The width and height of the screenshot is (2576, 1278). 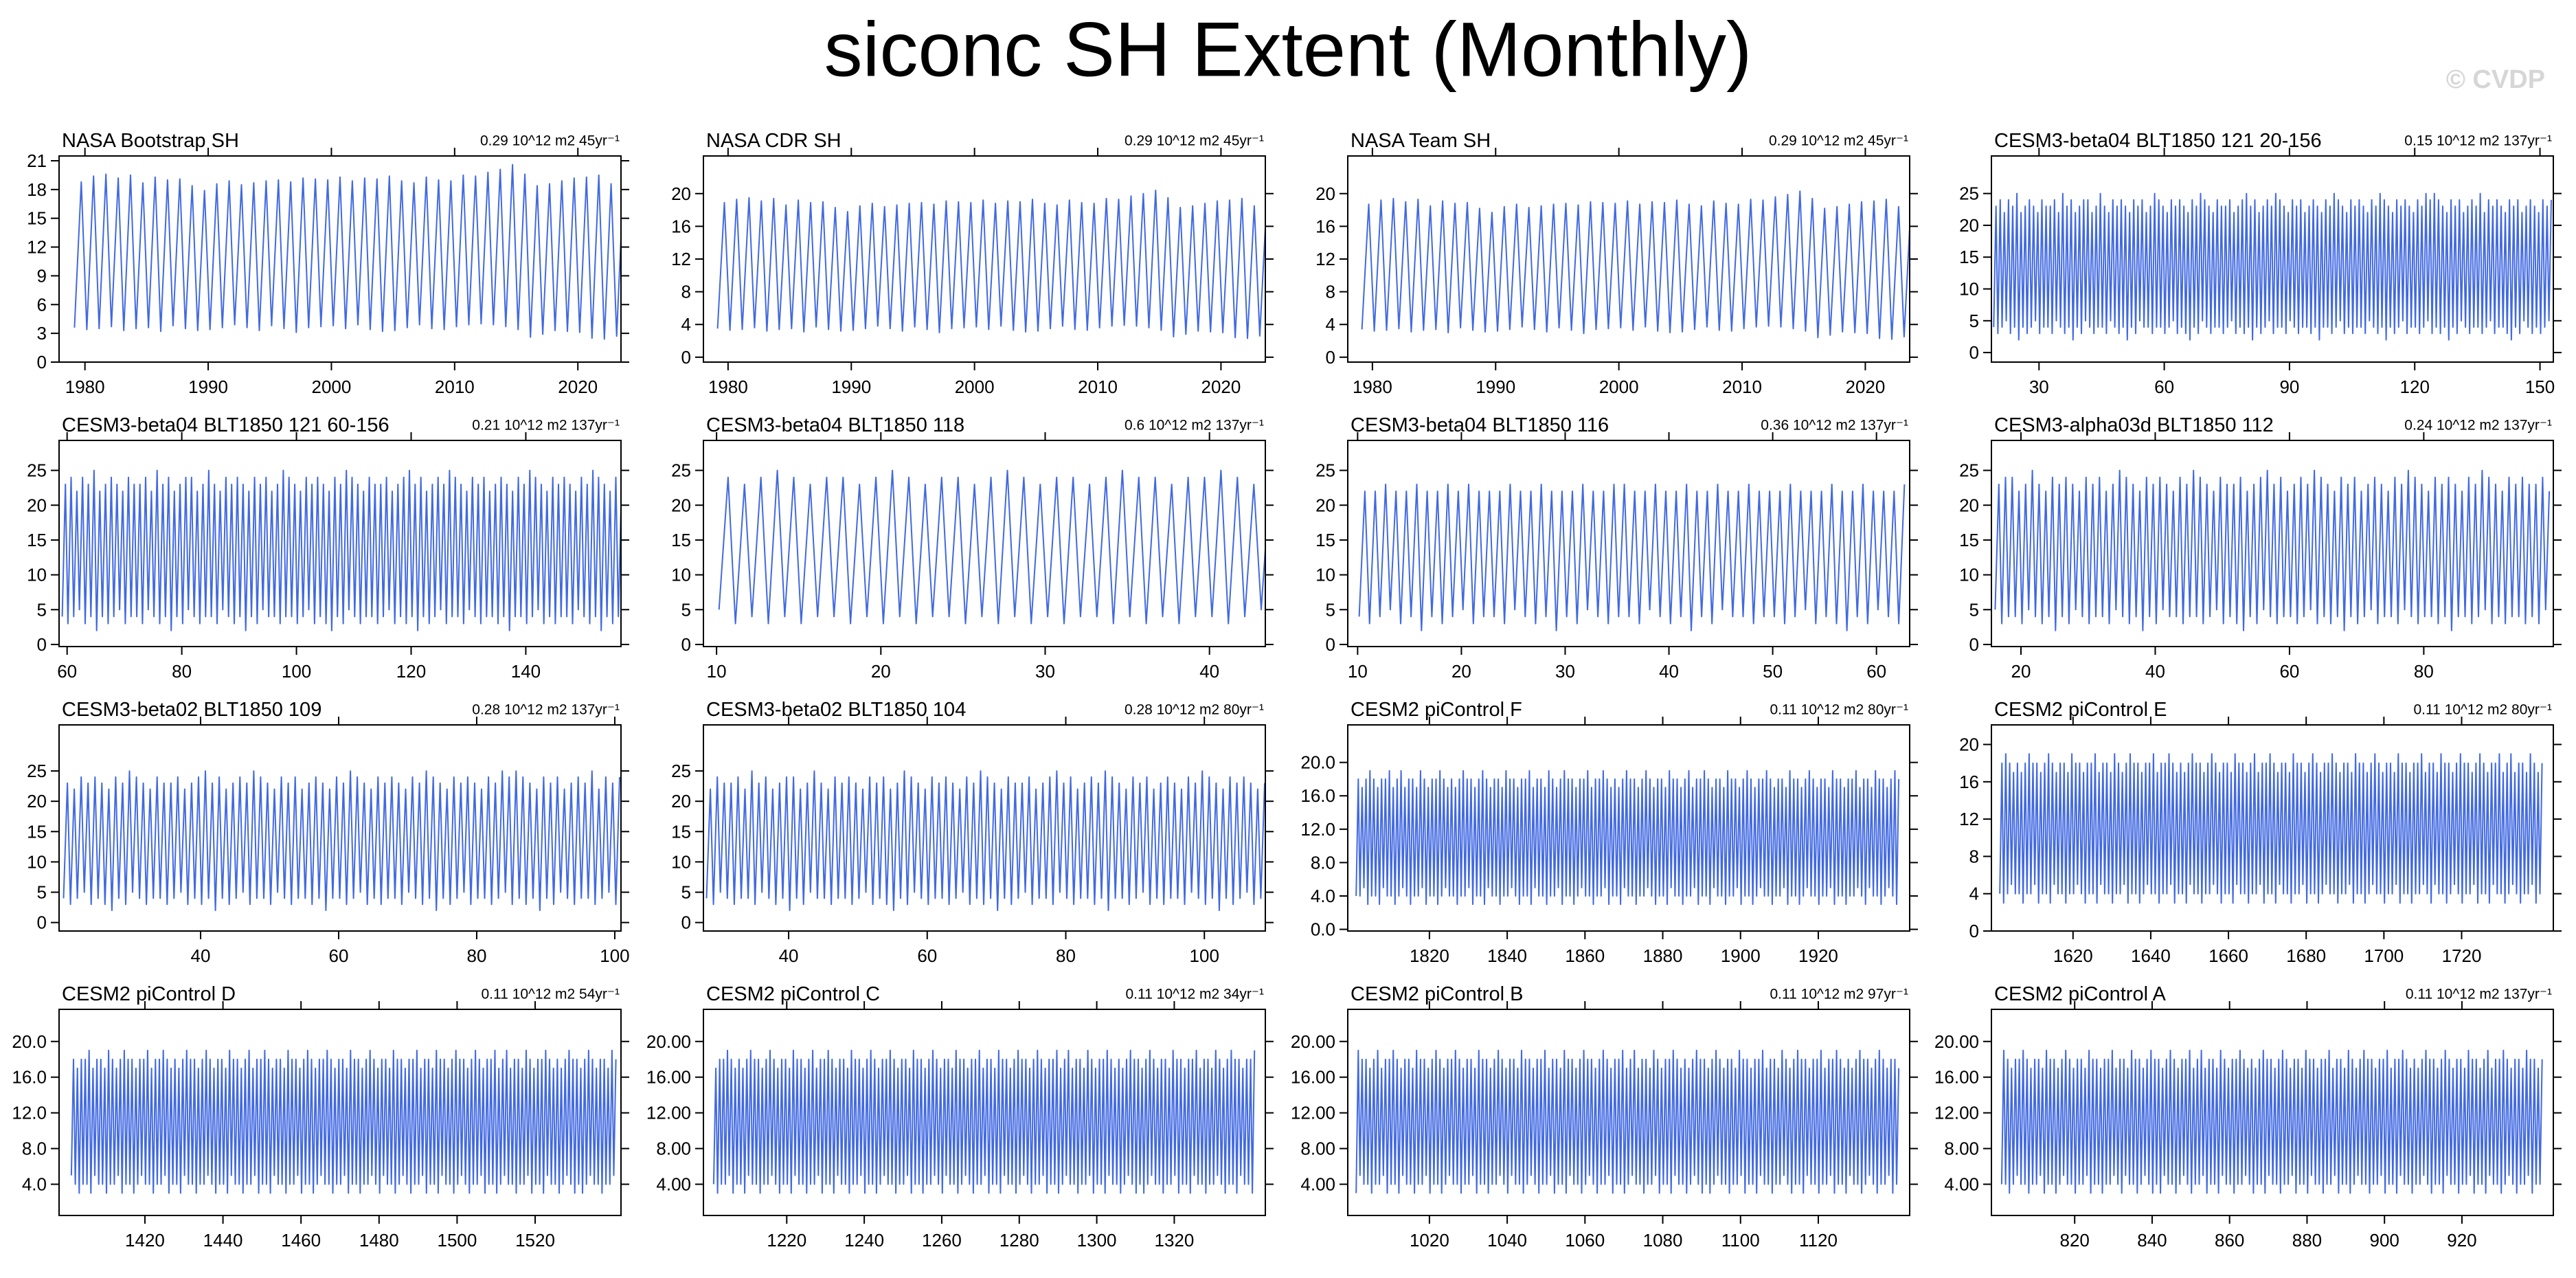 I want to click on x-tick-label: 1260, so click(x=942, y=1240).